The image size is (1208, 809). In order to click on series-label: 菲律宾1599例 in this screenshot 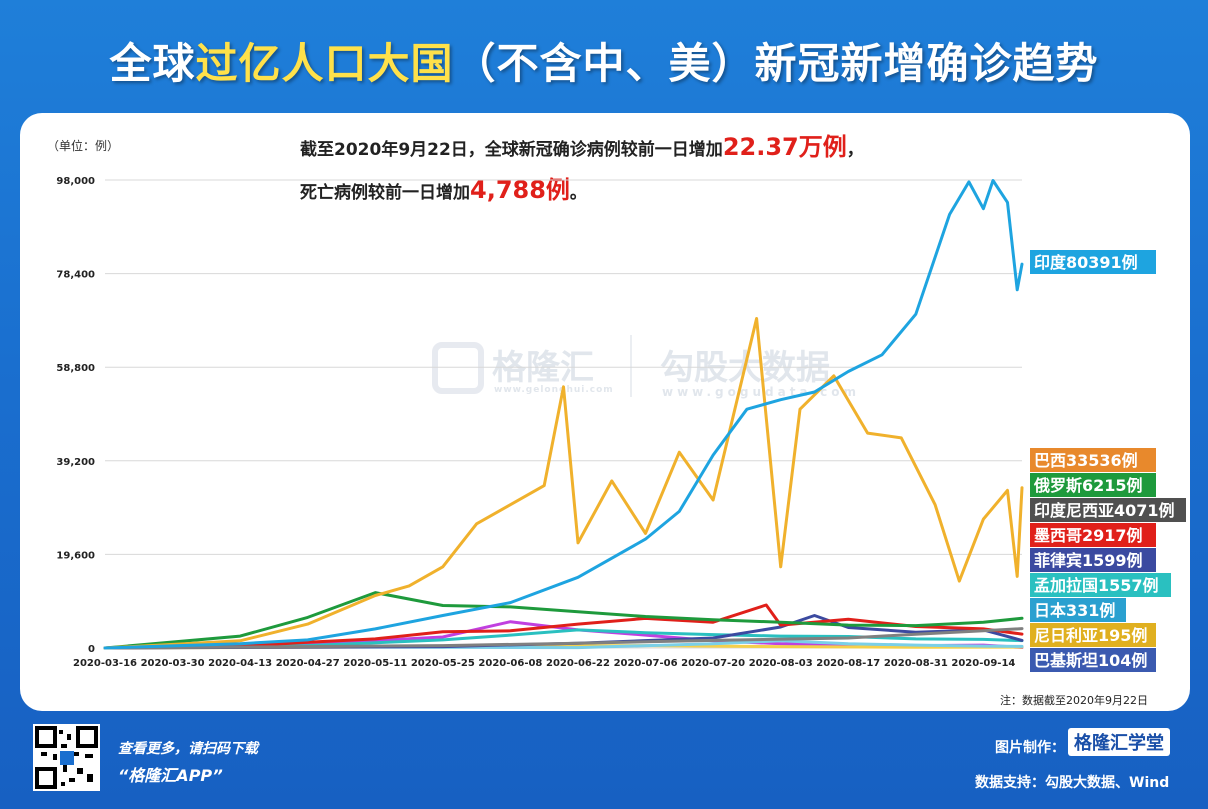, I will do `click(1088, 560)`.